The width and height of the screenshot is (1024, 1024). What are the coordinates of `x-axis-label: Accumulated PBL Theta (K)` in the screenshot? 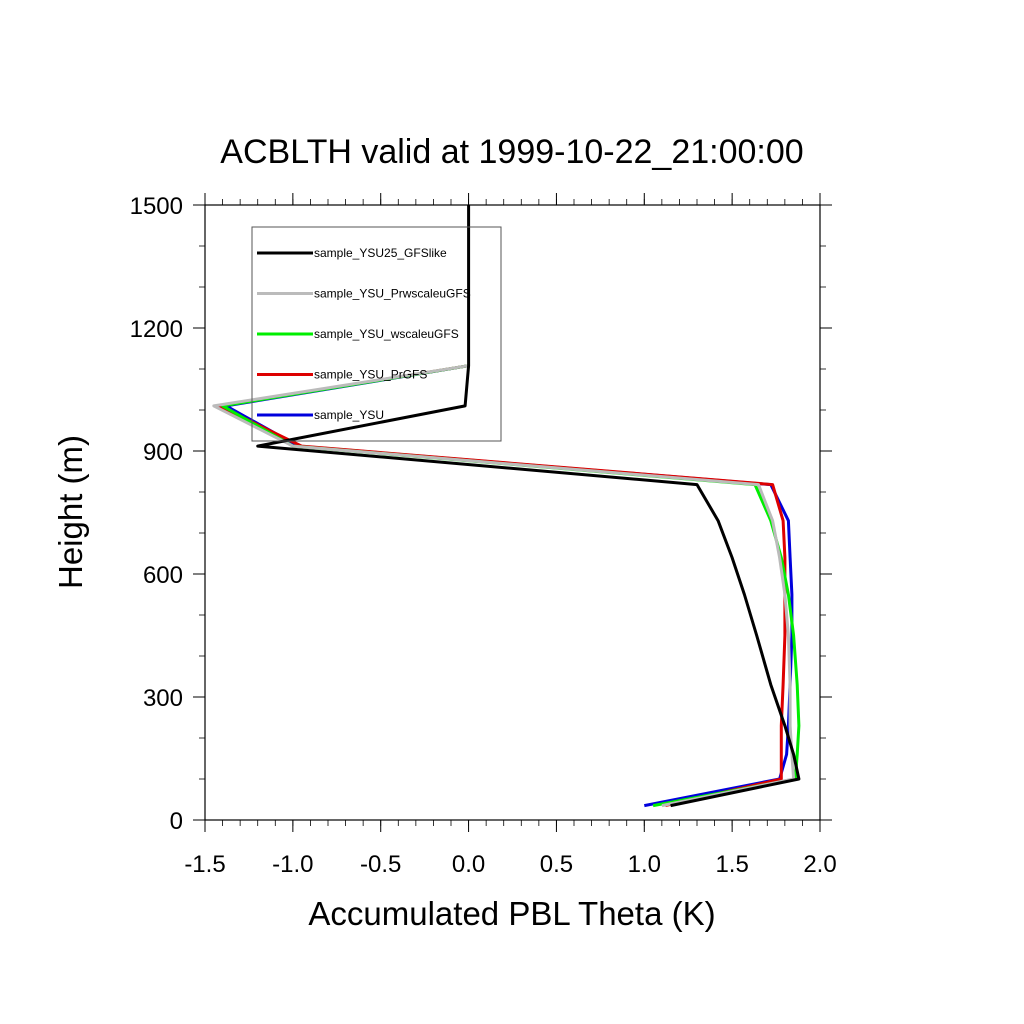 It's located at (511, 913).